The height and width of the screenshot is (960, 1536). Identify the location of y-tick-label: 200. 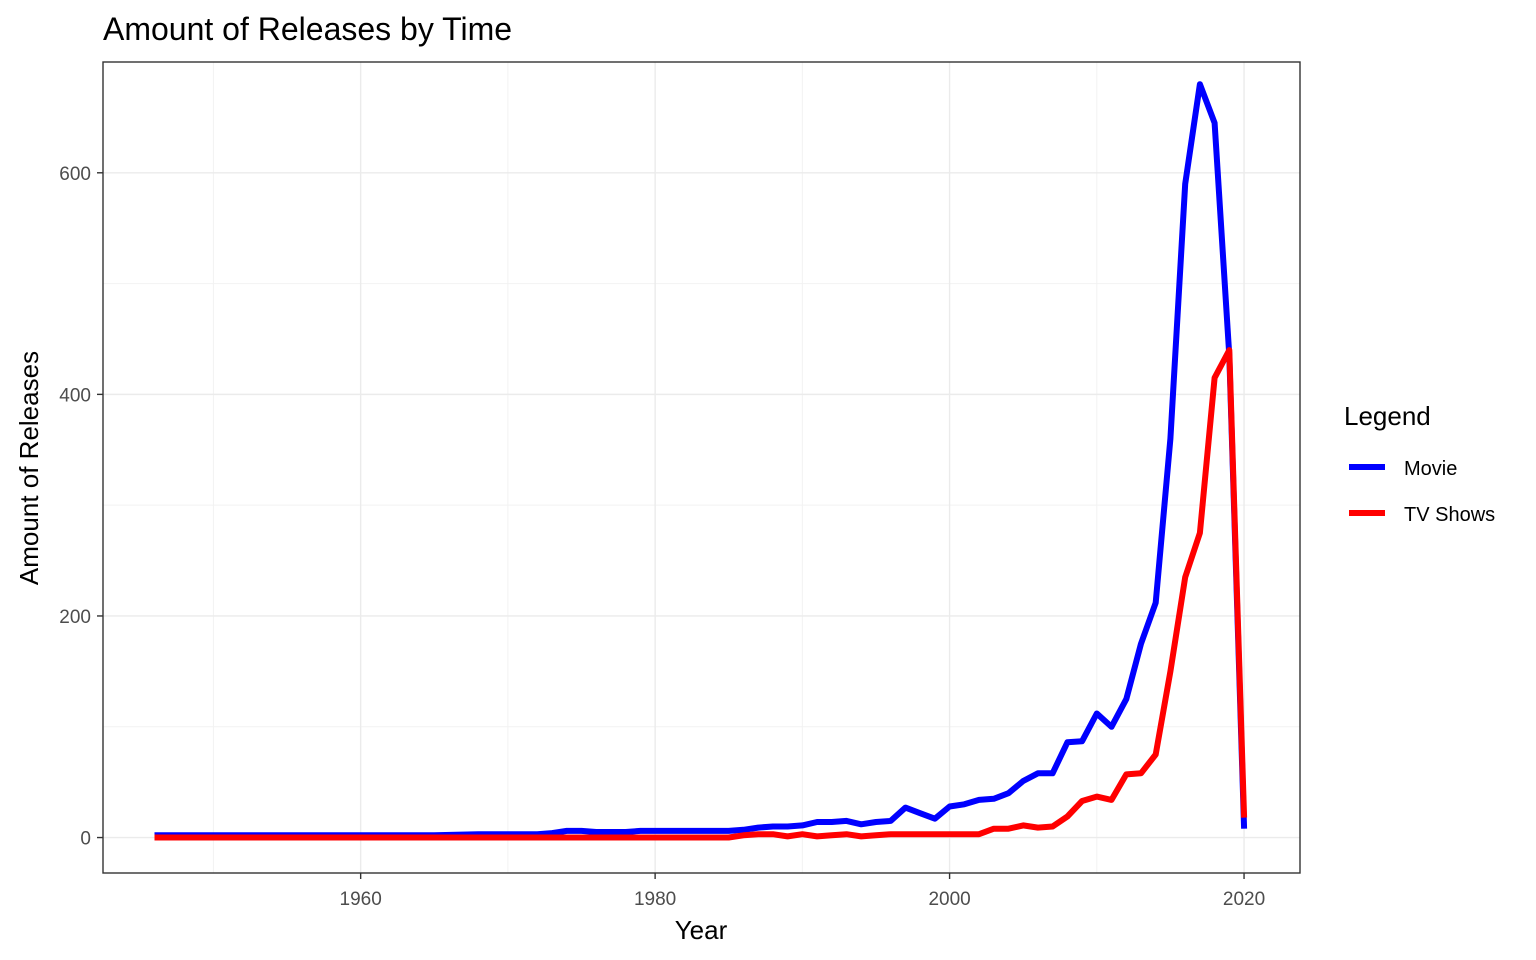
(75, 617).